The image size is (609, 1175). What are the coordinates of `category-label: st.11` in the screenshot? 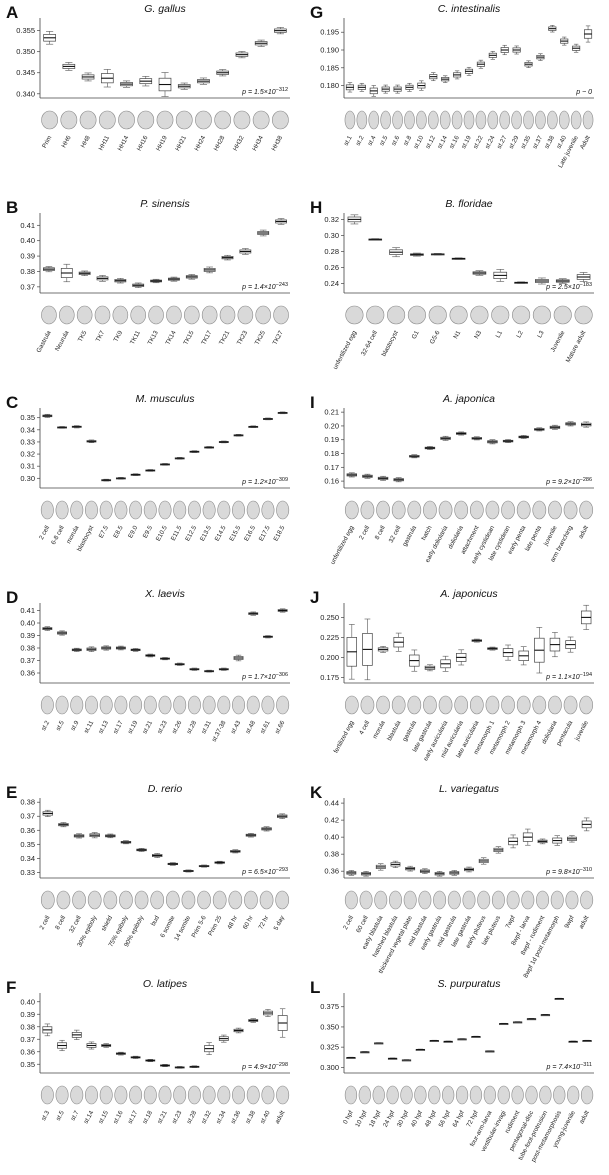 It's located at (89, 726).